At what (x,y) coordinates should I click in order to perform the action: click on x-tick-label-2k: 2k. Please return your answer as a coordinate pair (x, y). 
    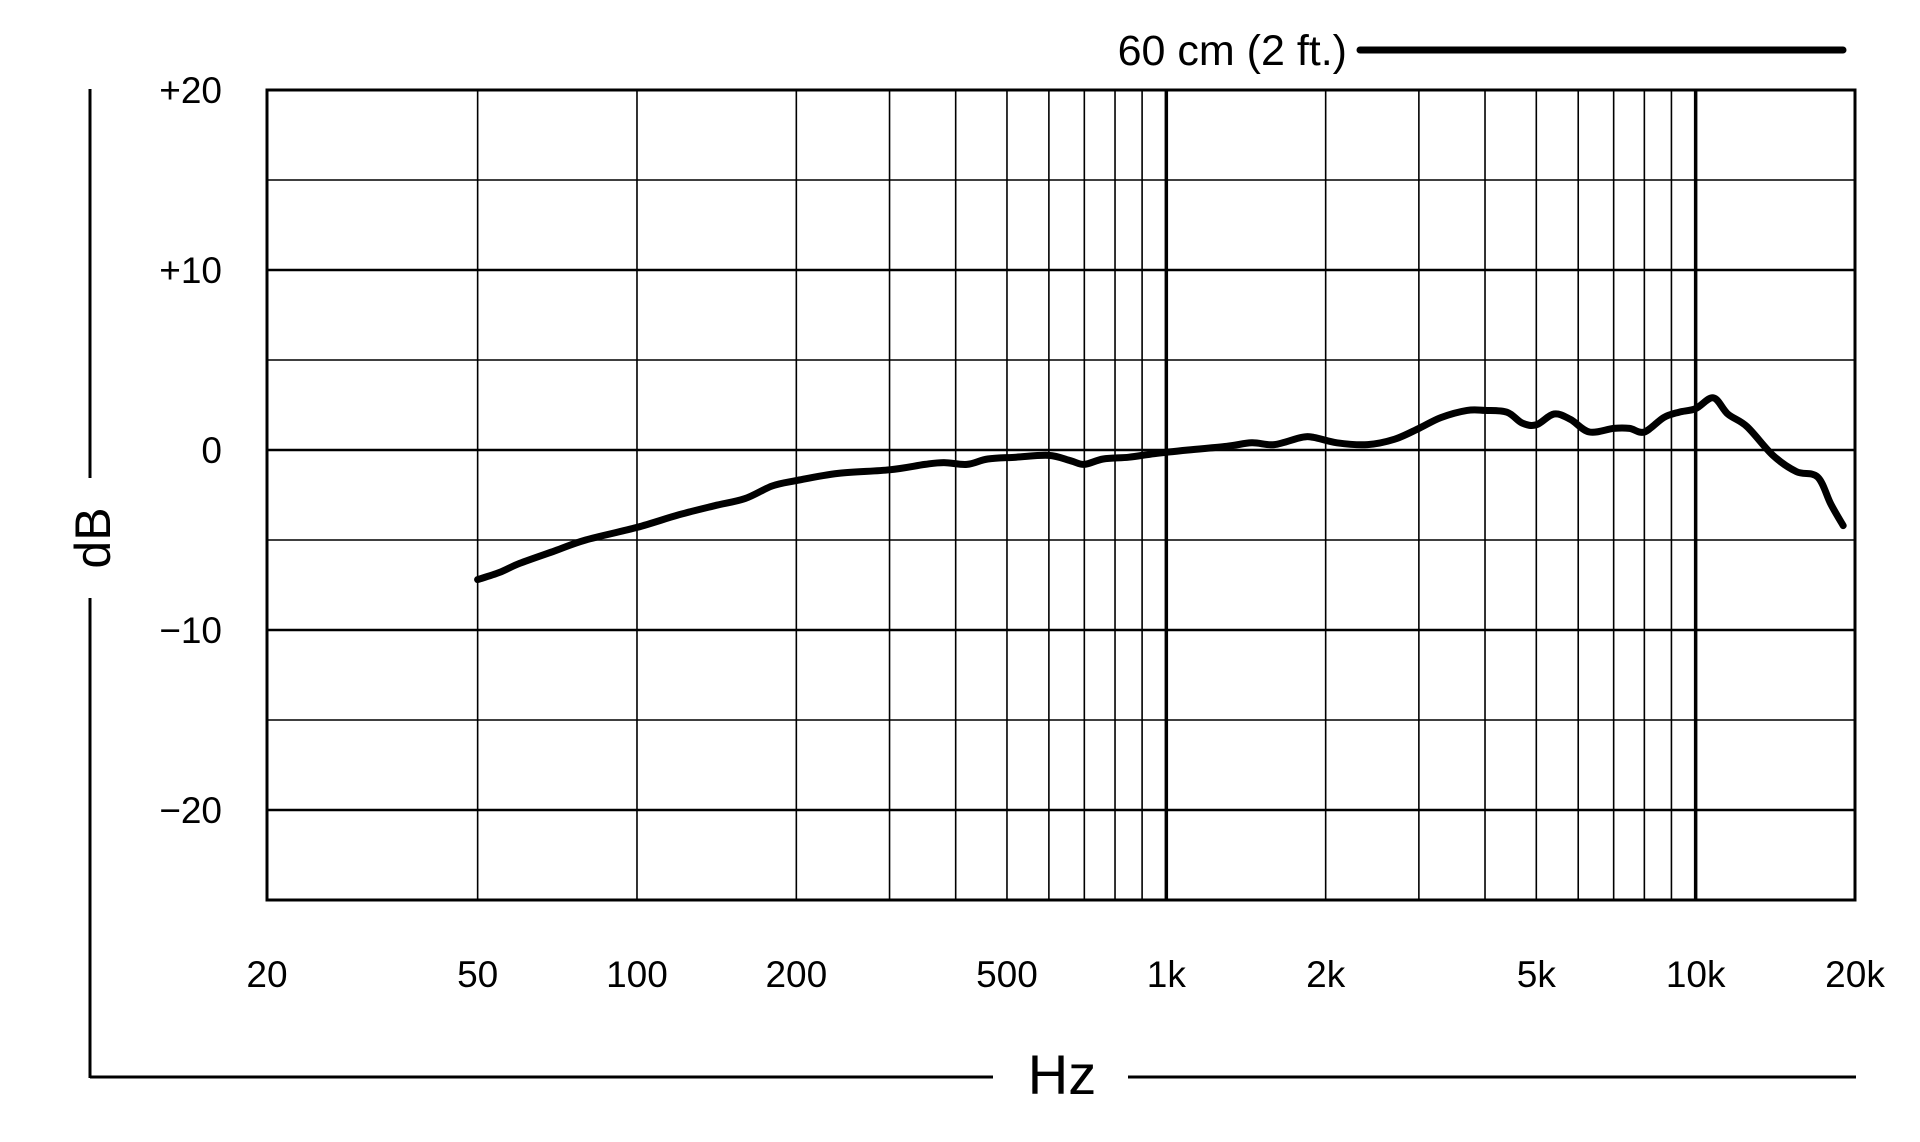
    Looking at the image, I should click on (1326, 974).